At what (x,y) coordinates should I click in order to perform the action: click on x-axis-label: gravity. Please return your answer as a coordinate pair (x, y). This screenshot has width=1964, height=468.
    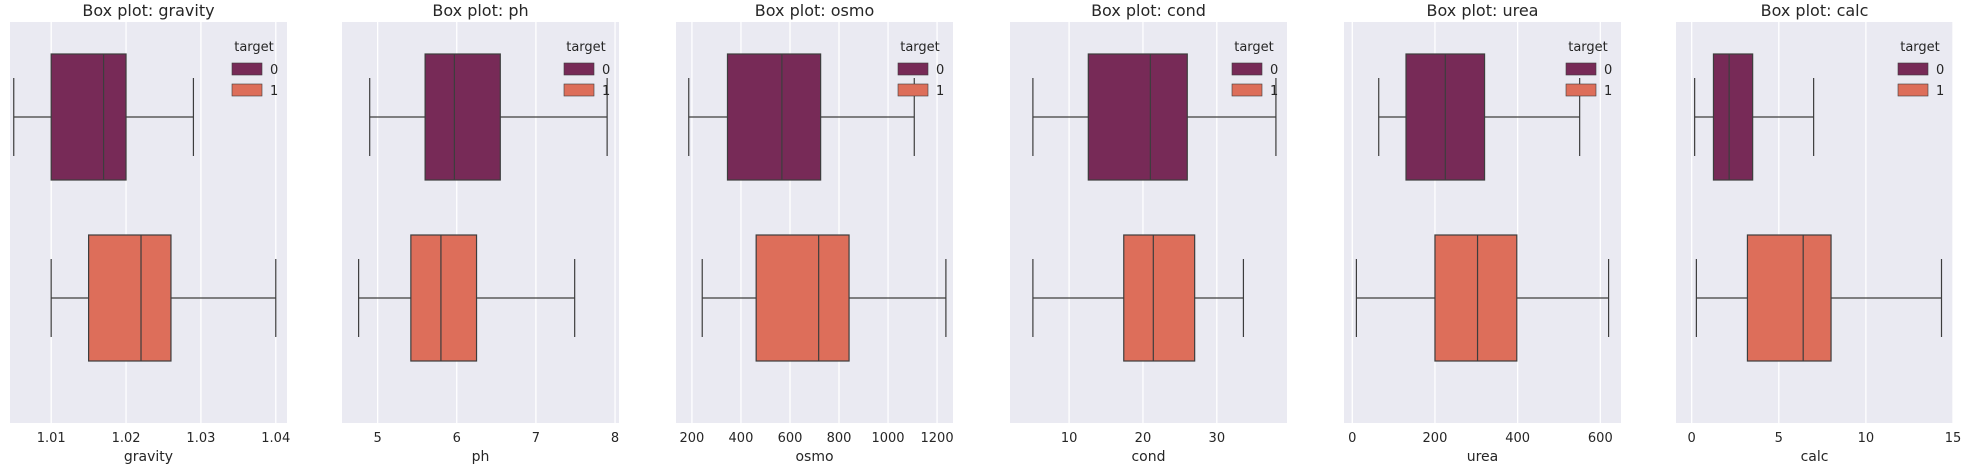
    Looking at the image, I should click on (148, 457).